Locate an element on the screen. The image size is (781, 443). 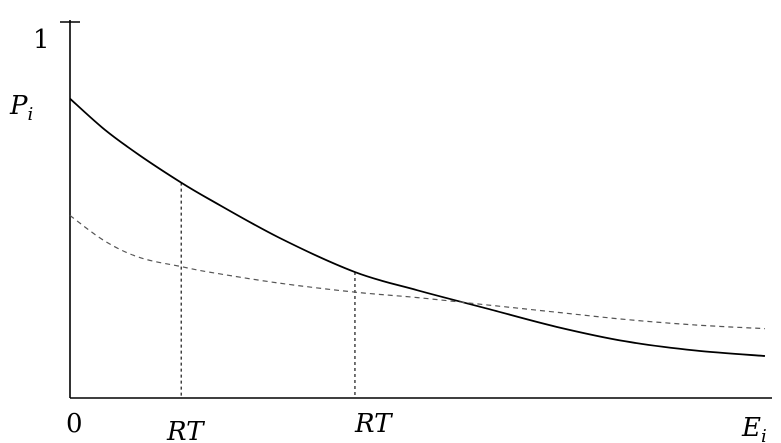
y-axis-label: Pi is located at coordinates (21, 108).